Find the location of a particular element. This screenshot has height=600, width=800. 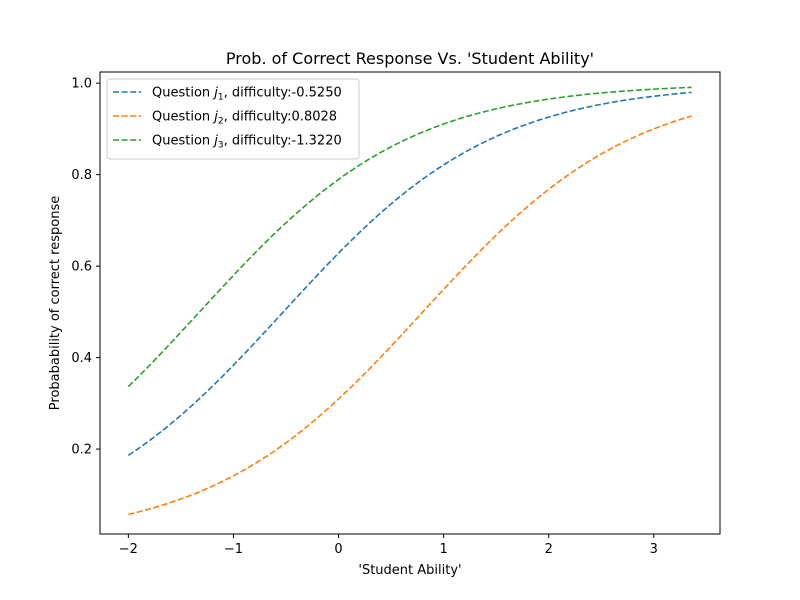

y-tick-label: 0.8 is located at coordinates (81, 175).